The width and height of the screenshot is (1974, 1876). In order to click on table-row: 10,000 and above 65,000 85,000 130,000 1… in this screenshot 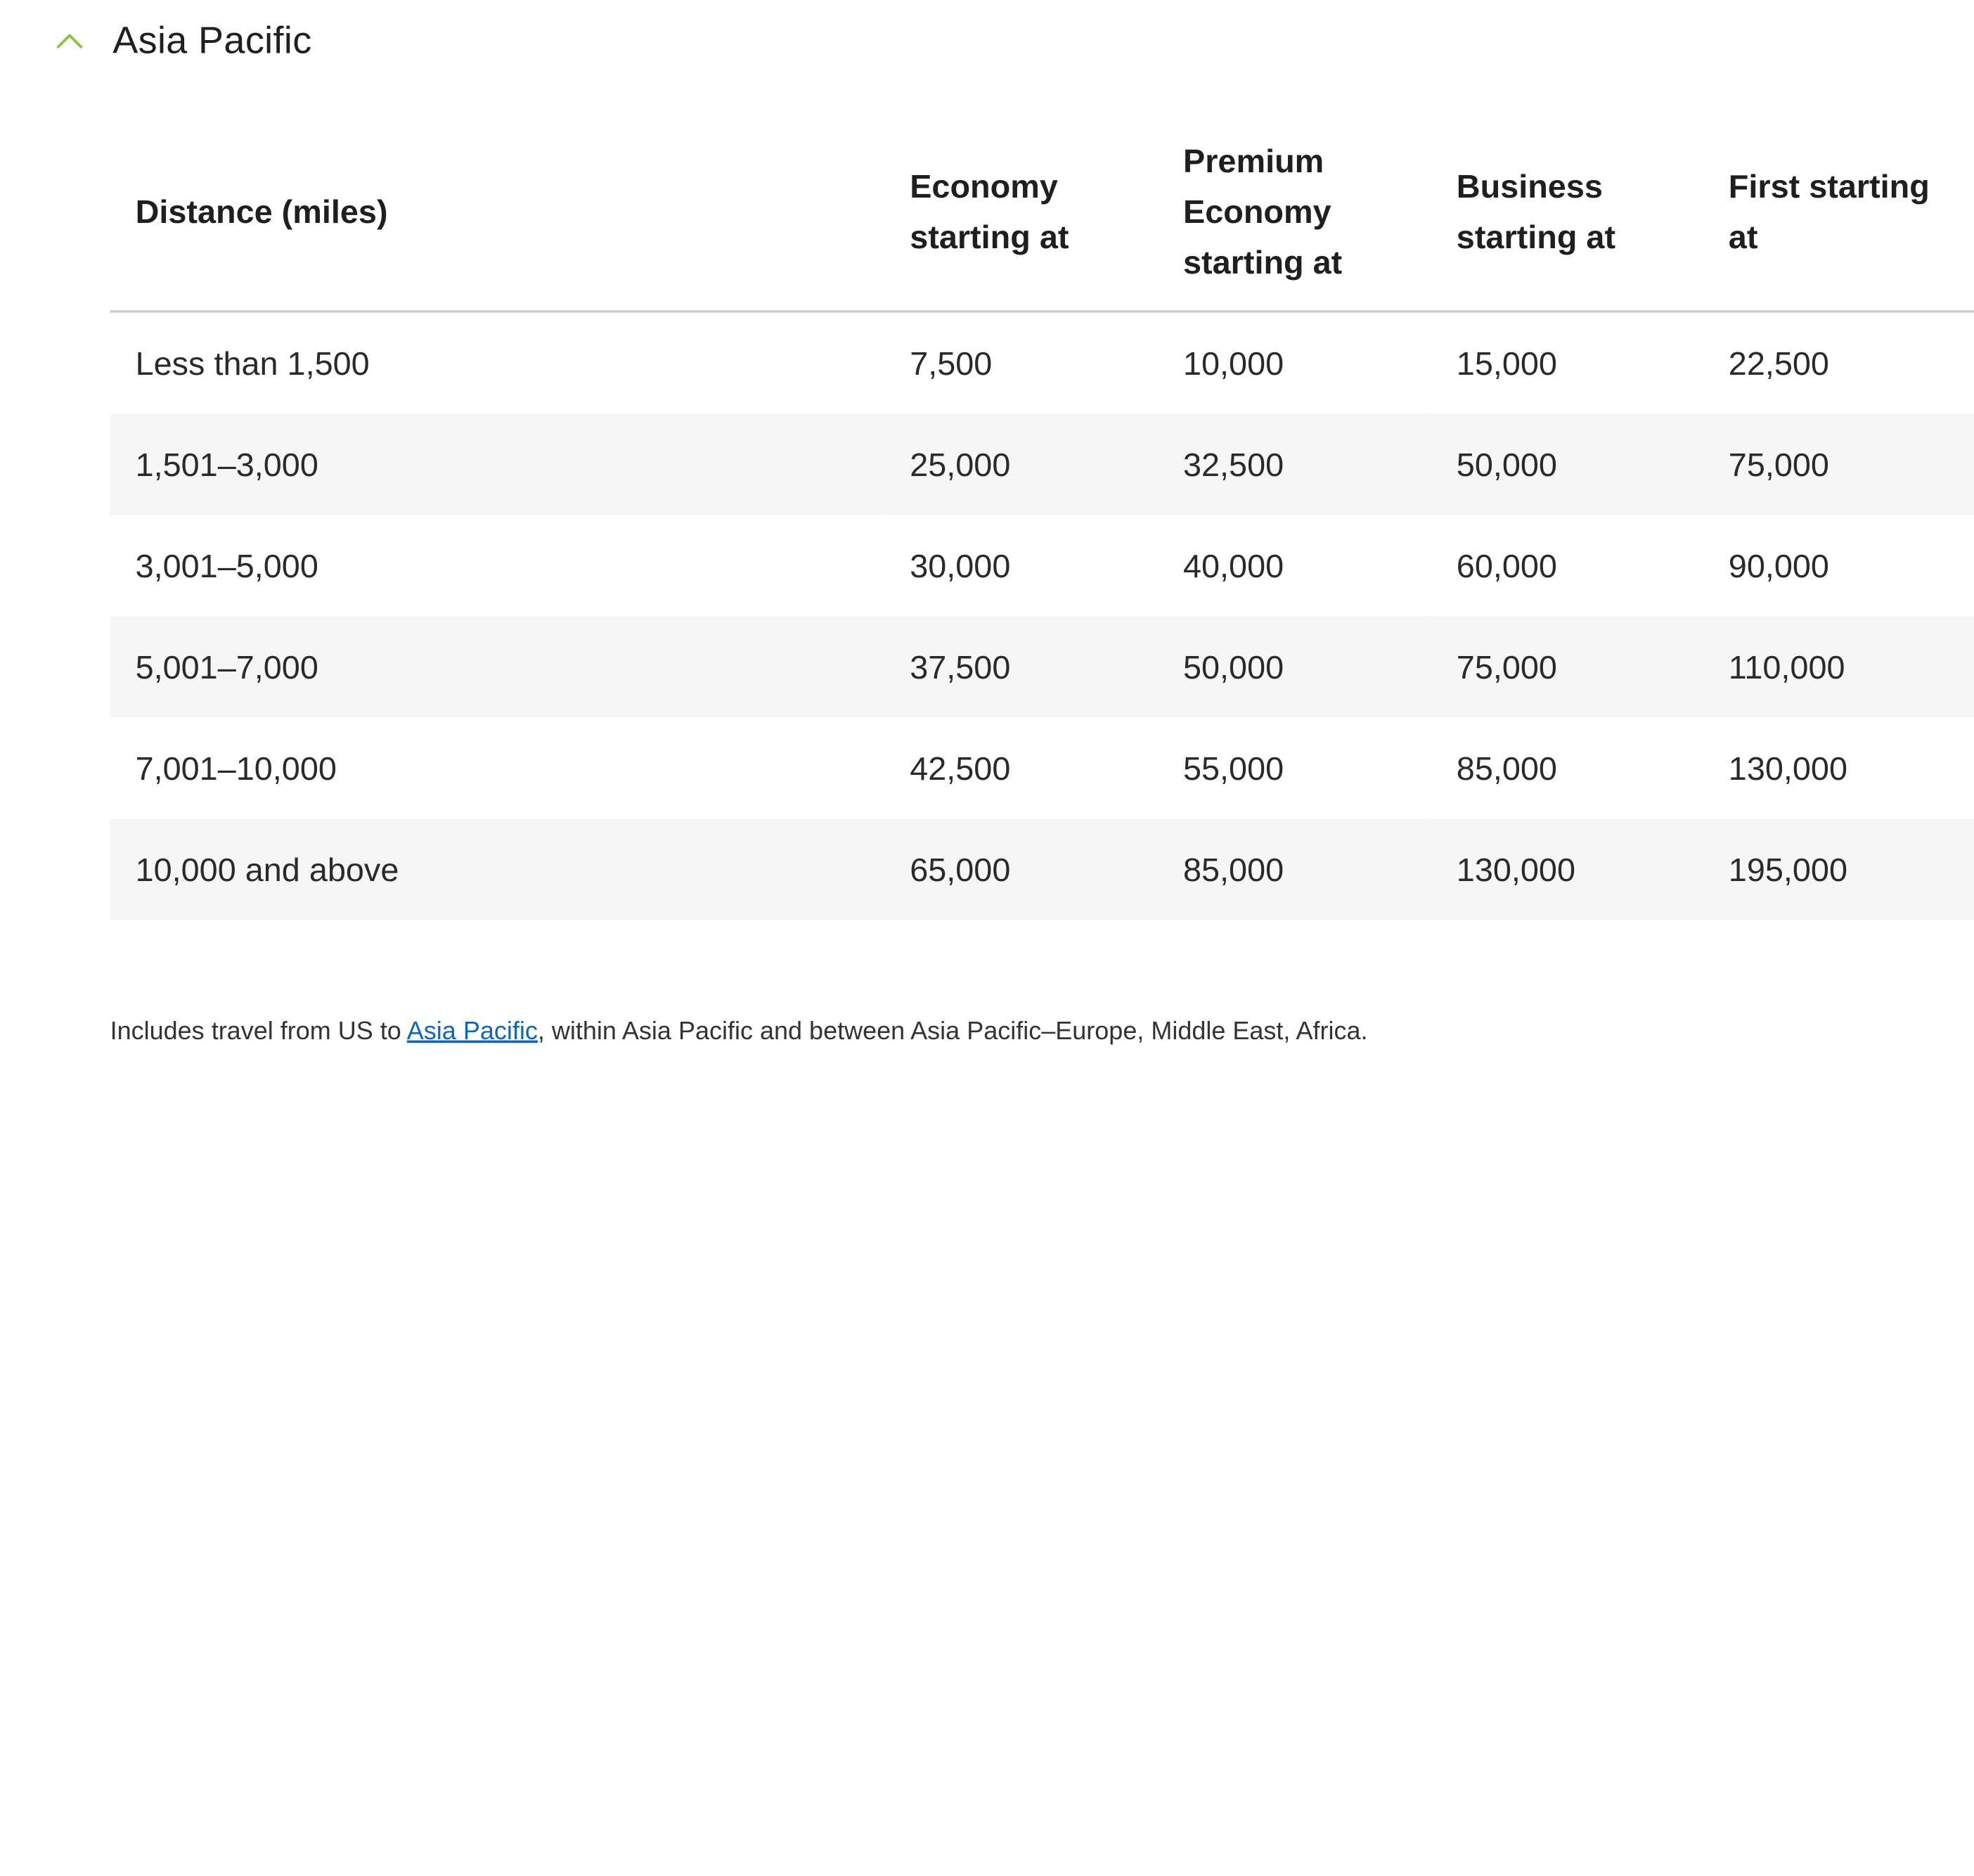, I will do `click(1042, 869)`.